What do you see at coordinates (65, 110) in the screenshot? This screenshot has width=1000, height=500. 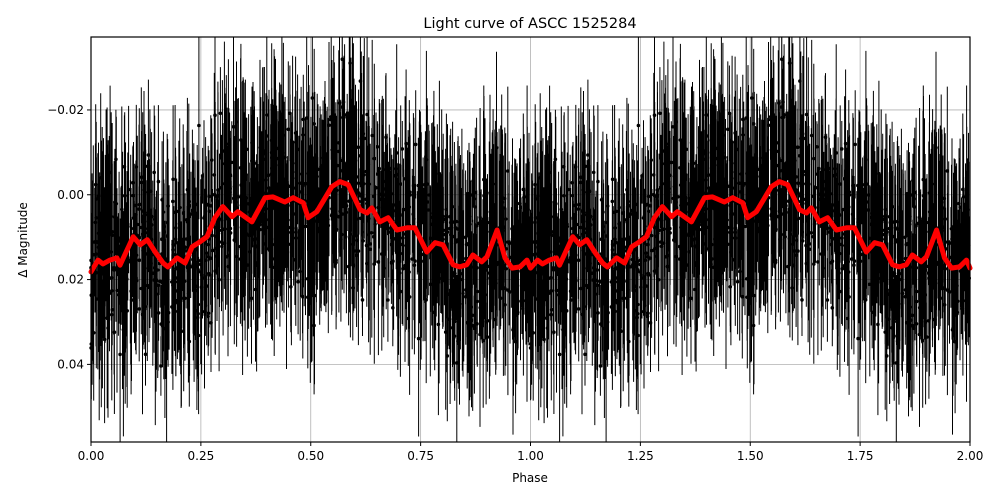 I see `y-tick-label: −0.02` at bounding box center [65, 110].